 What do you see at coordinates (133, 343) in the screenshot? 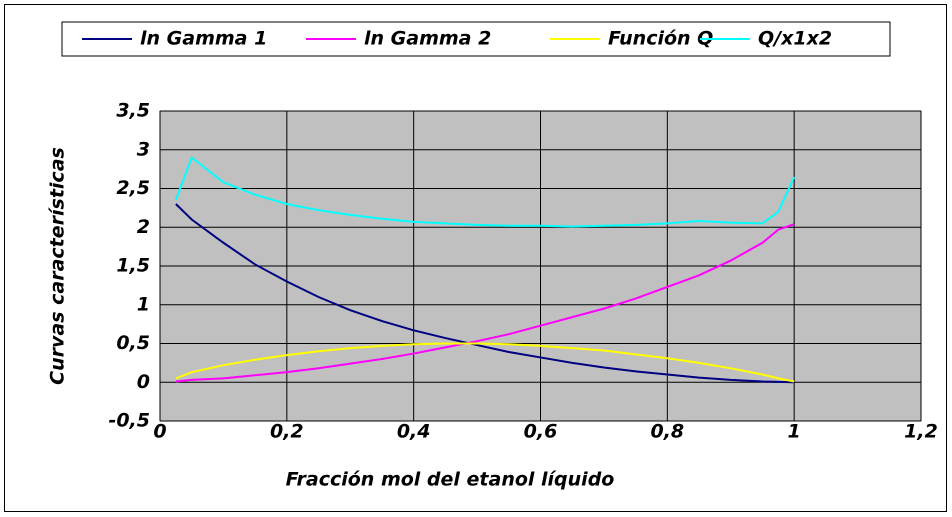
I see `y-tick-label: 0,5` at bounding box center [133, 343].